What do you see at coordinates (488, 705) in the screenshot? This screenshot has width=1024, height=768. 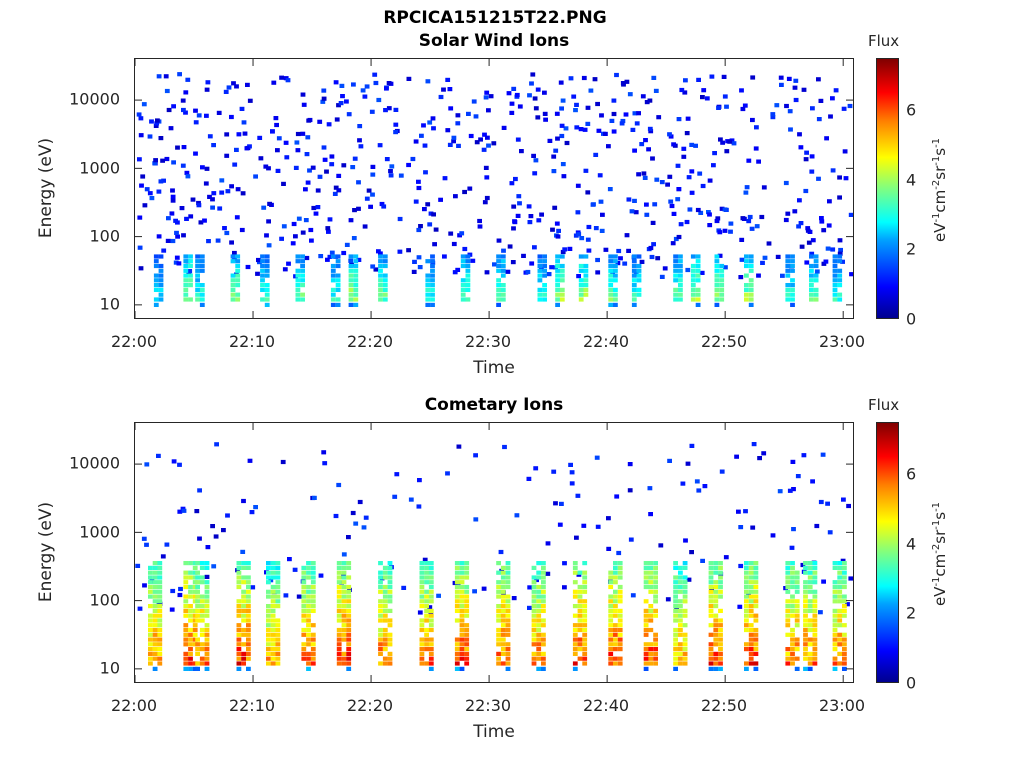 I see `x-tick-label: 22:30` at bounding box center [488, 705].